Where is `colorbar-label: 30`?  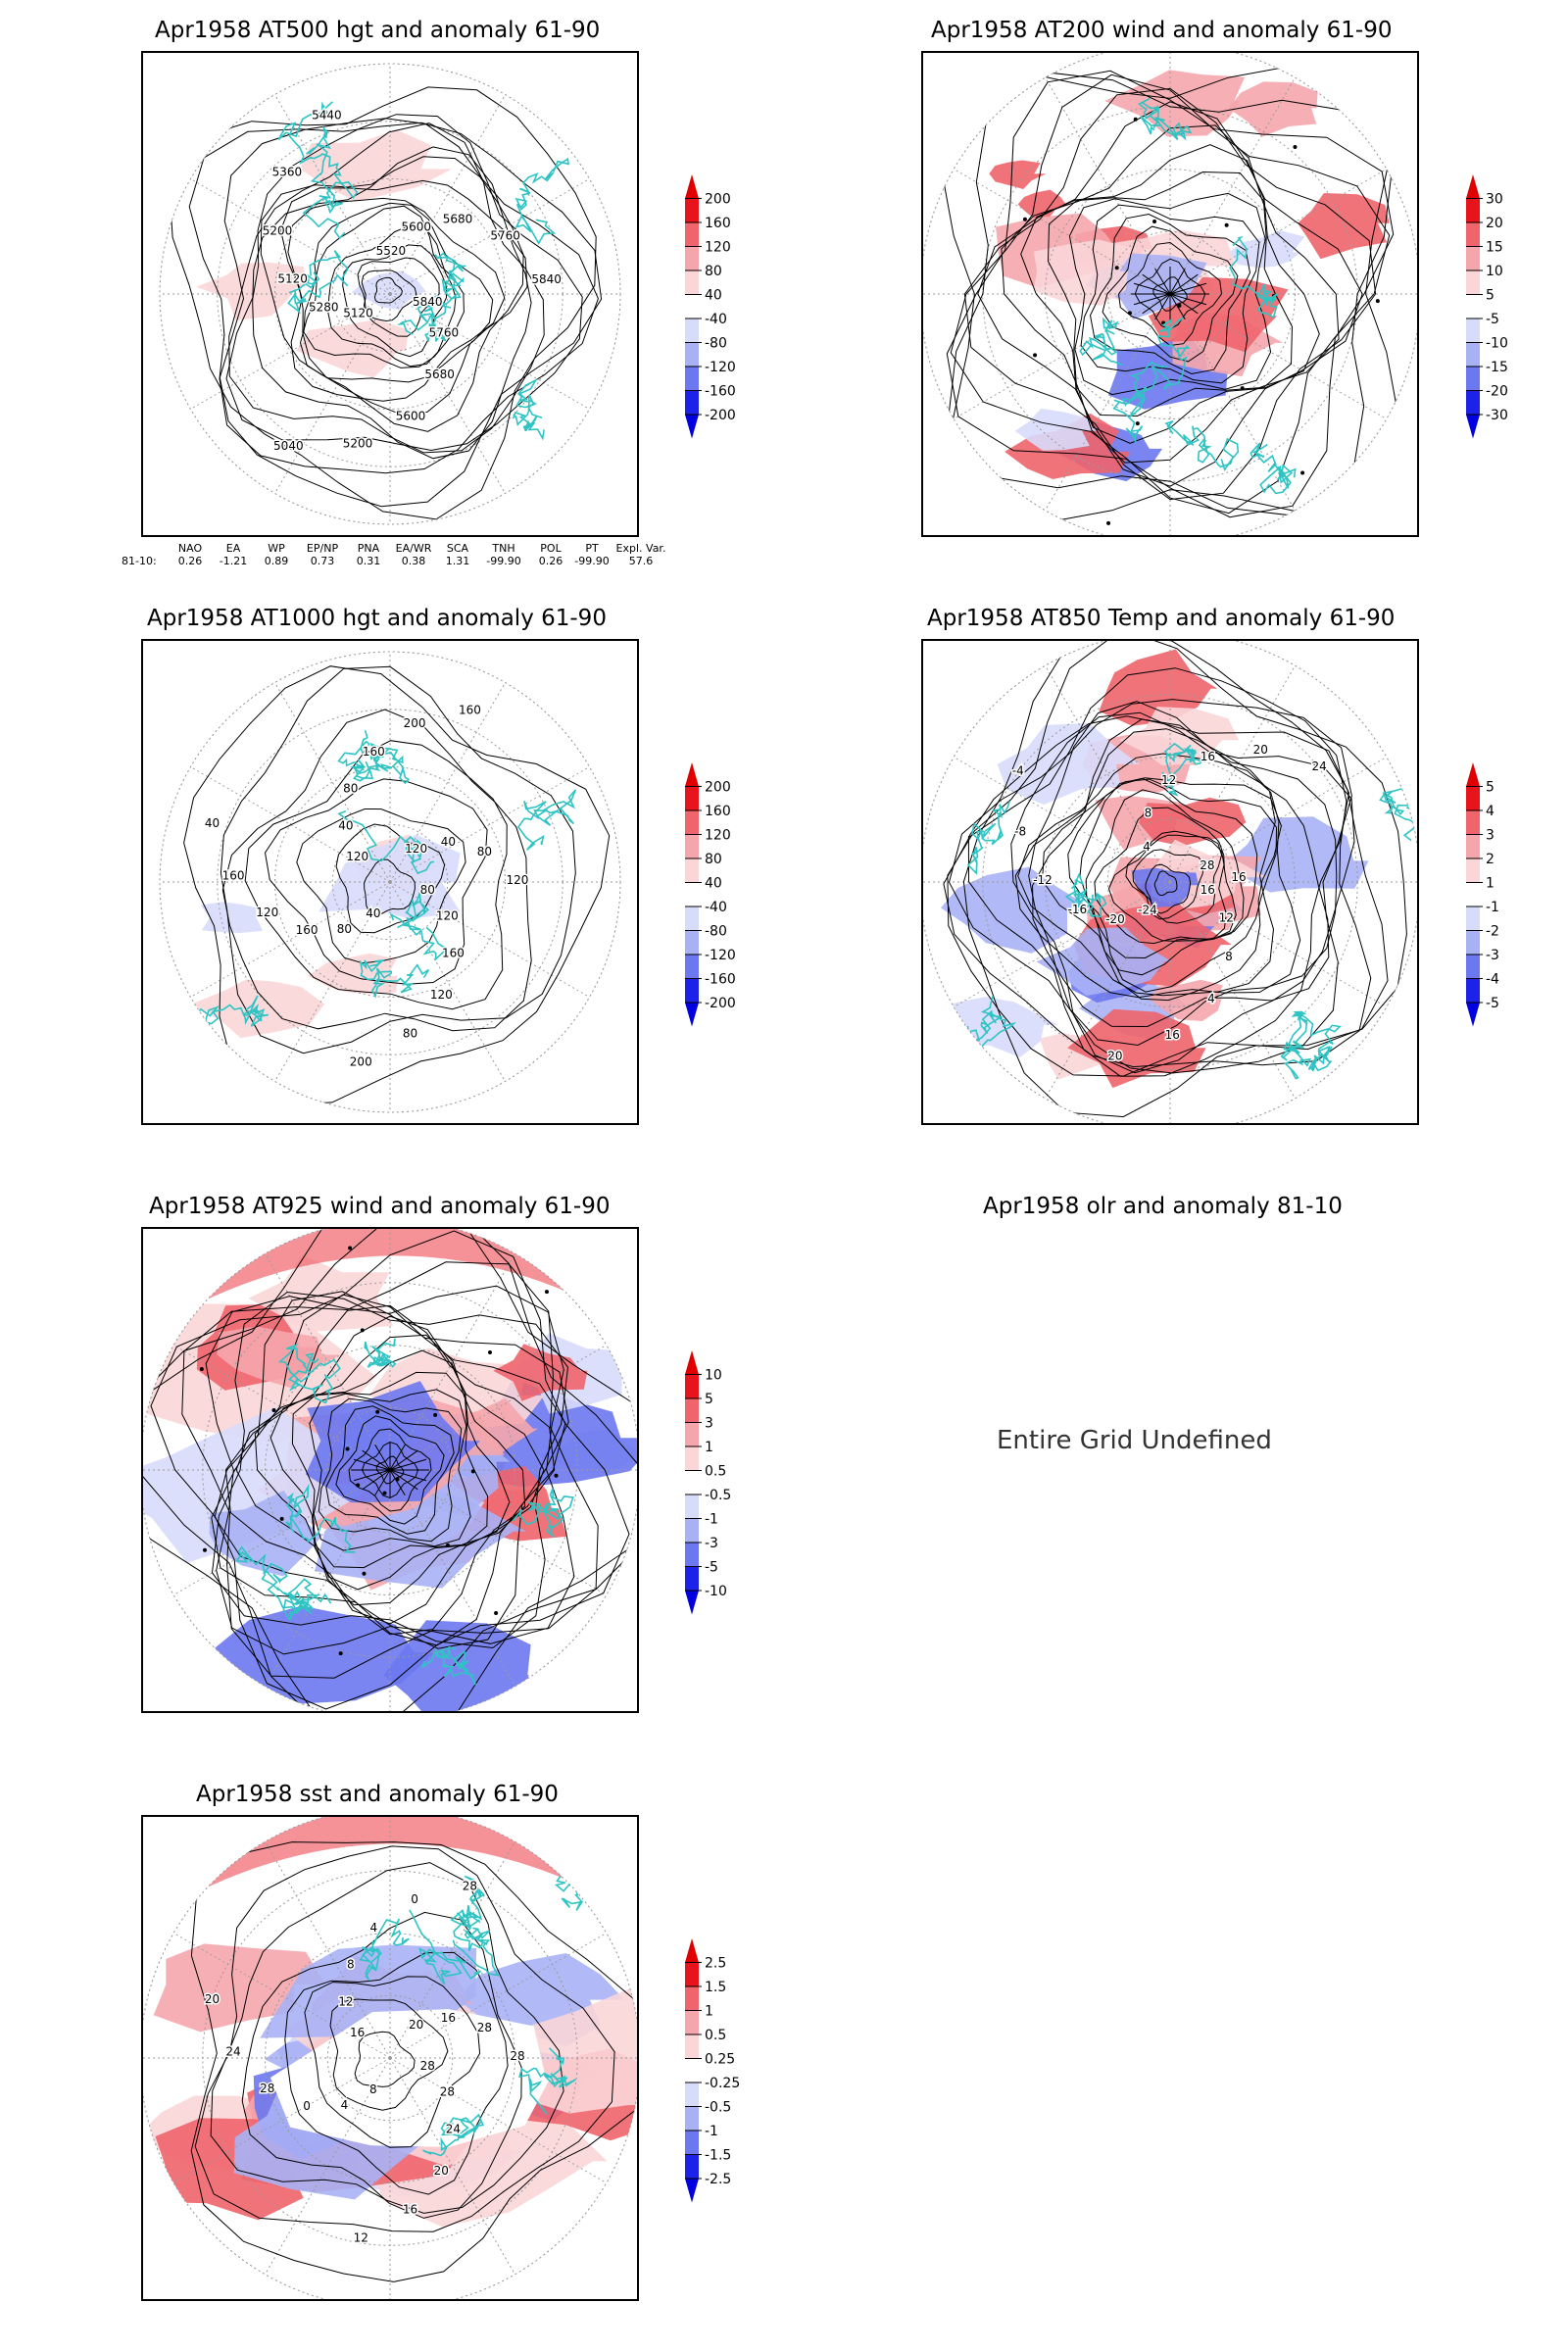
colorbar-label: 30 is located at coordinates (1494, 200).